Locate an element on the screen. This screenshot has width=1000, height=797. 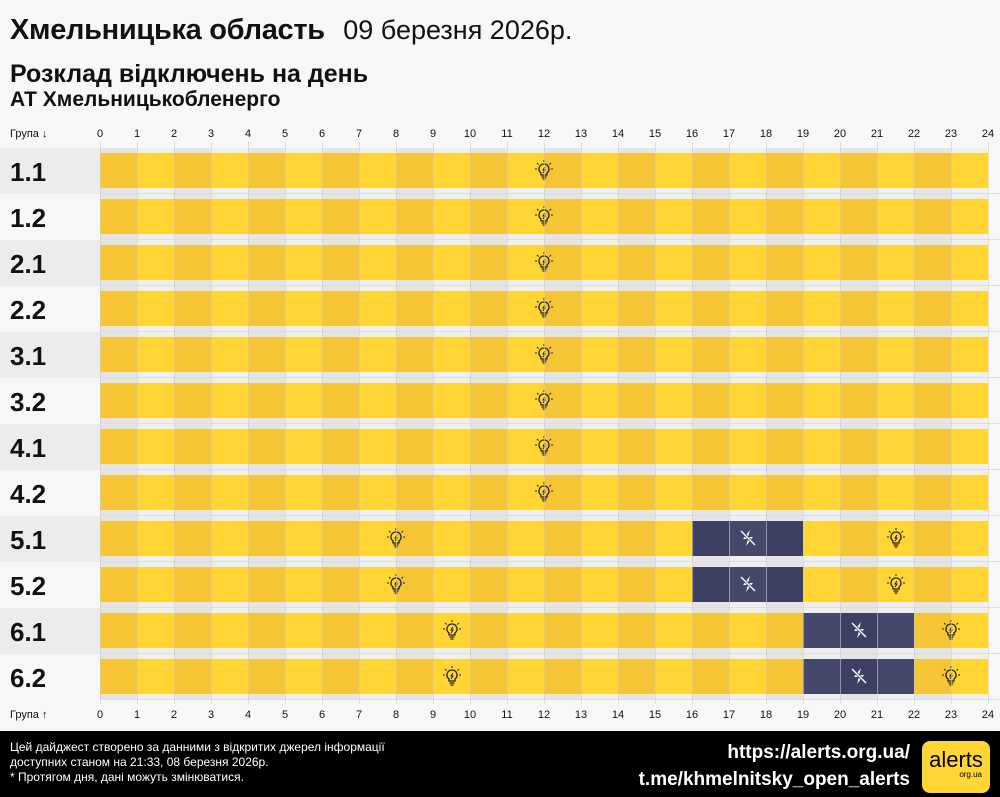
hour-tick-label: 20 is located at coordinates (840, 715).